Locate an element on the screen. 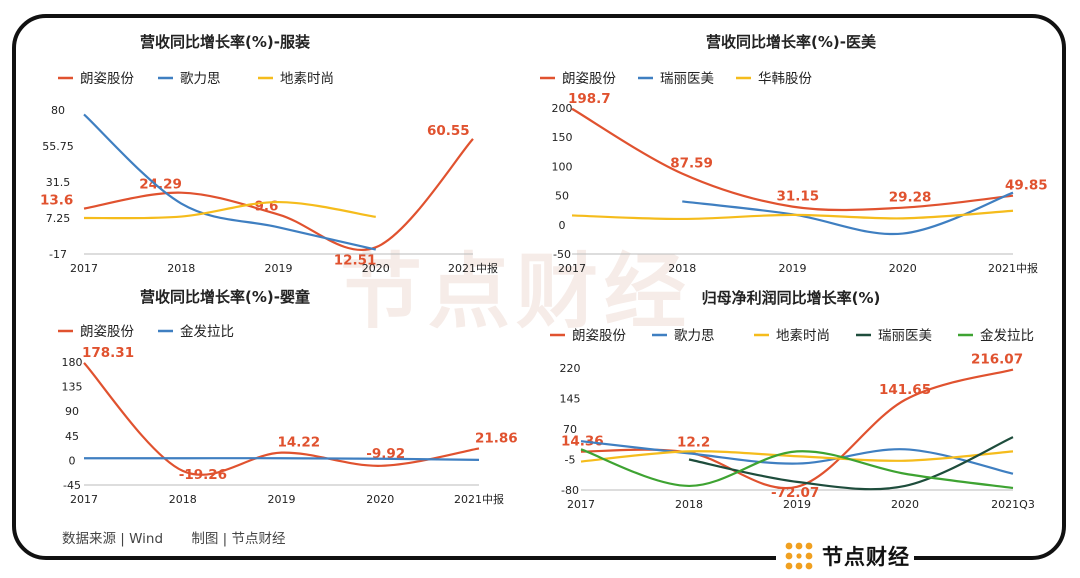 This screenshot has height=578, width=1080. y-tick-label: 70 is located at coordinates (570, 429).